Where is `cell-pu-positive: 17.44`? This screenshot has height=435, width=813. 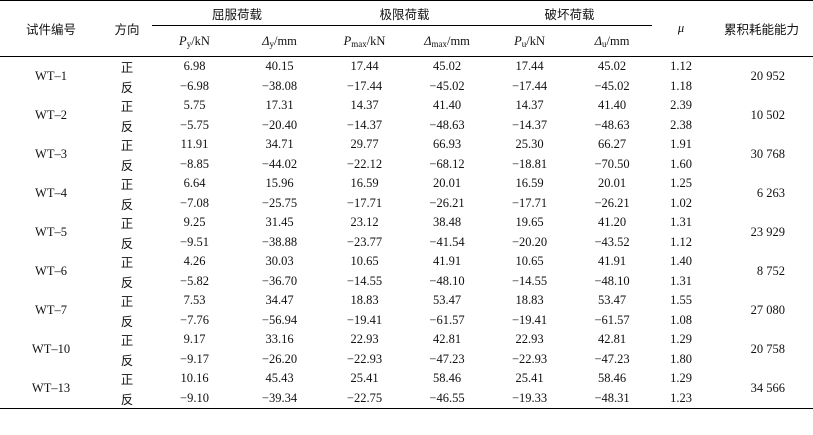
cell-pu-positive: 17.44 is located at coordinates (529, 66).